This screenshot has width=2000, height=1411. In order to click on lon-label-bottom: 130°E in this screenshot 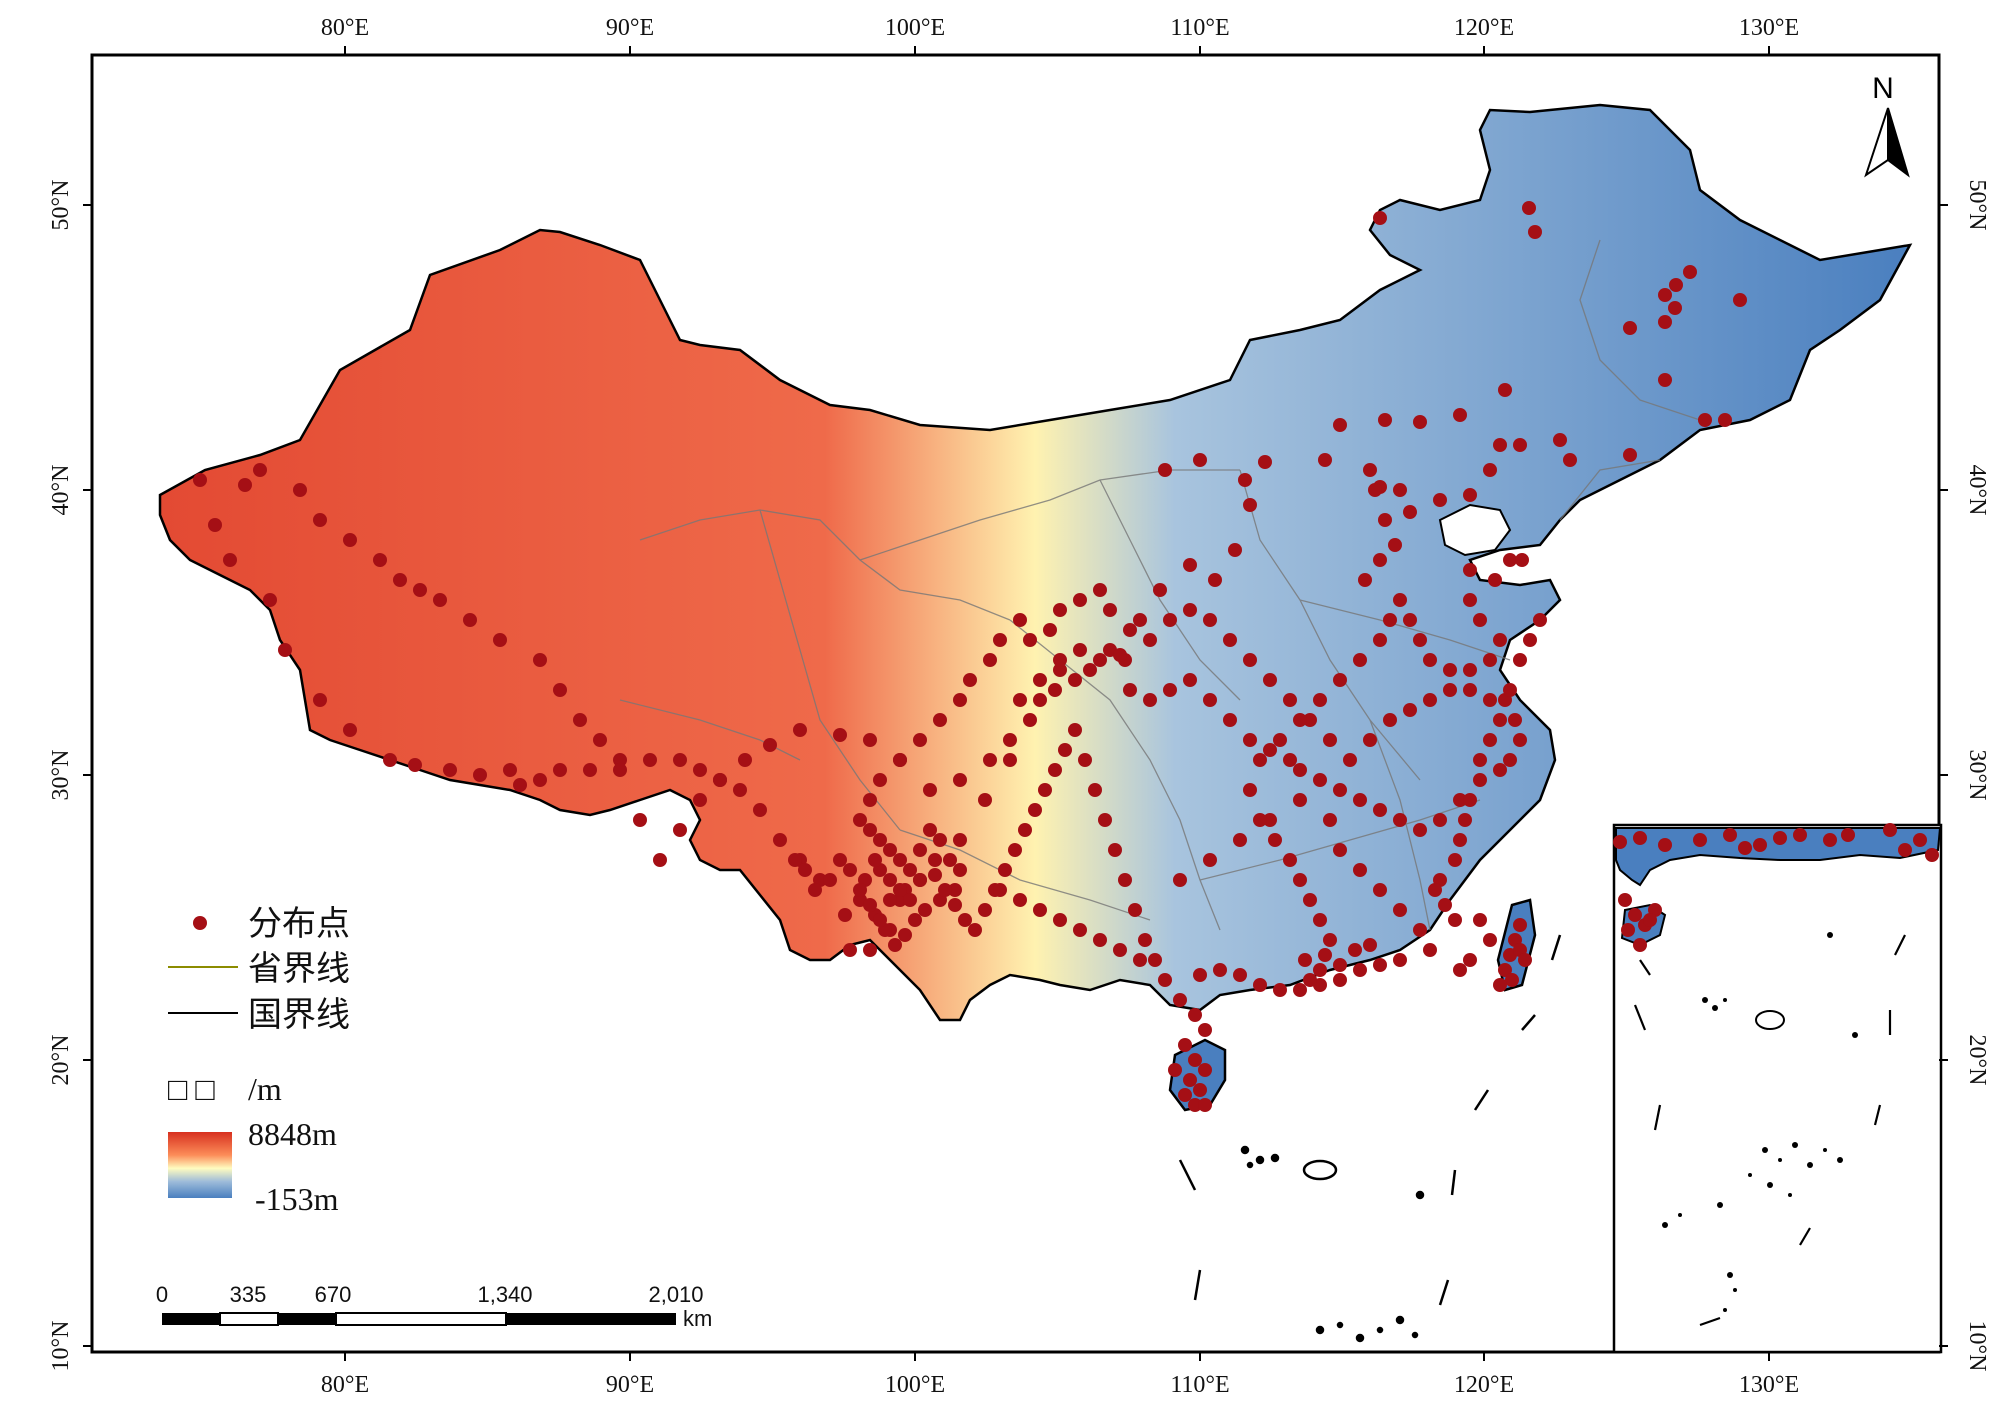, I will do `click(1769, 1385)`.